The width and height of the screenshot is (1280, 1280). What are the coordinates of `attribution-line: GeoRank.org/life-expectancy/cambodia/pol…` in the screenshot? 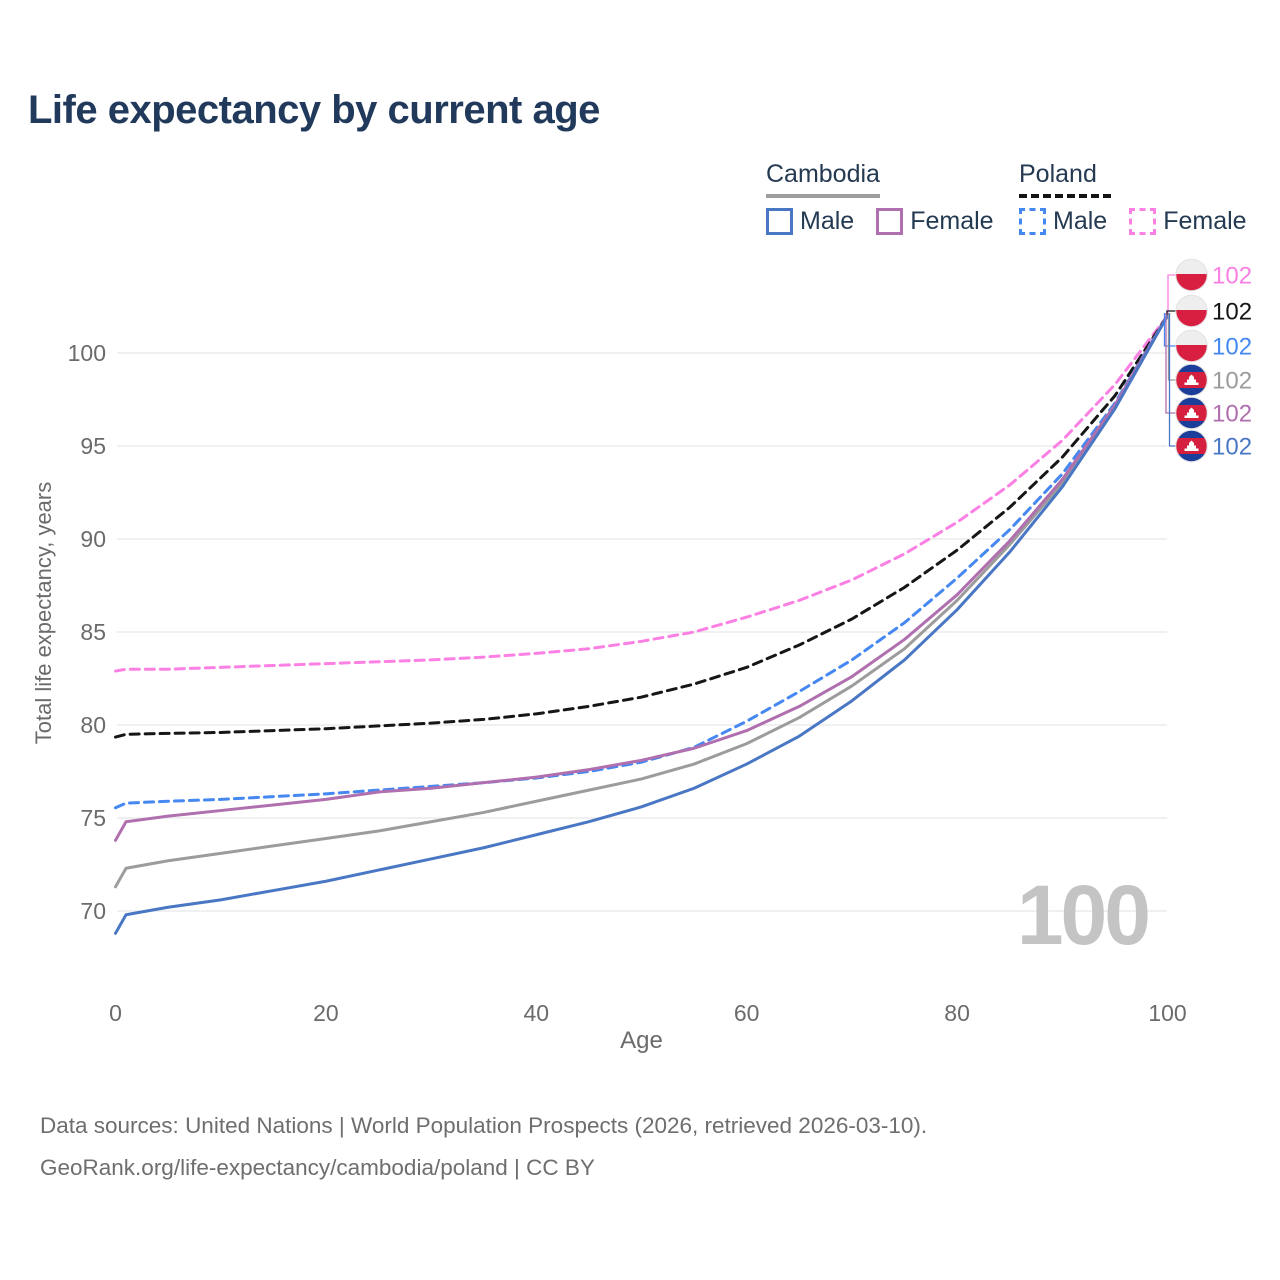 It's located at (317, 1167).